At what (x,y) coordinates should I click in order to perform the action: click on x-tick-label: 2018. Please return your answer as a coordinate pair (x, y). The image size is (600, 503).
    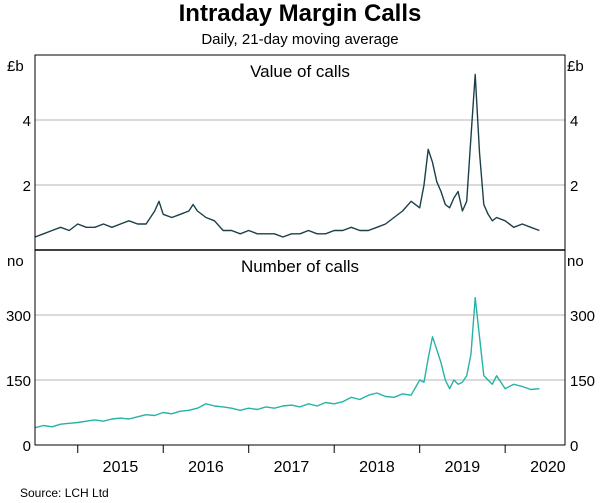
    Looking at the image, I should click on (377, 467).